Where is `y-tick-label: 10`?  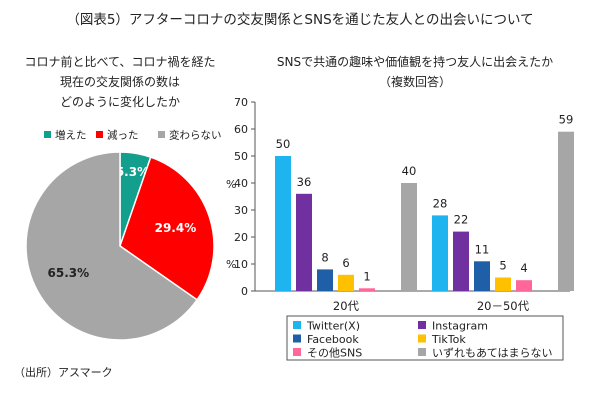
y-tick-label: 10 is located at coordinates (241, 264).